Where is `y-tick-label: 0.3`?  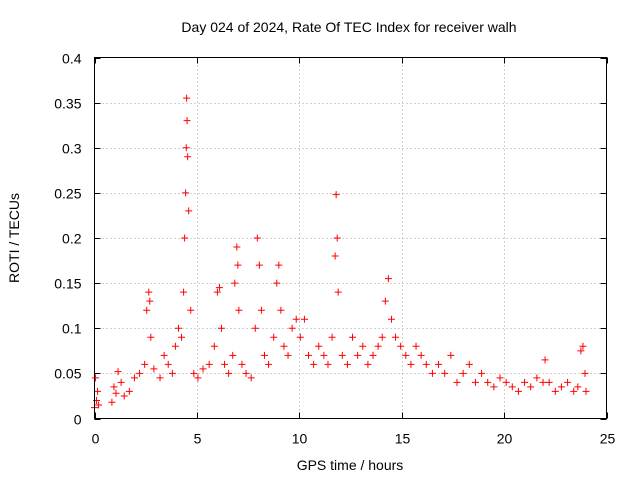
y-tick-label: 0.3 is located at coordinates (72, 149).